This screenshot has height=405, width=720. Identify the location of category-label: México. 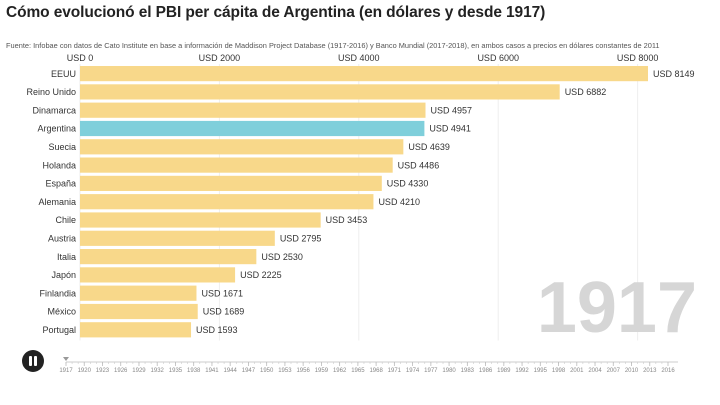
(61, 312).